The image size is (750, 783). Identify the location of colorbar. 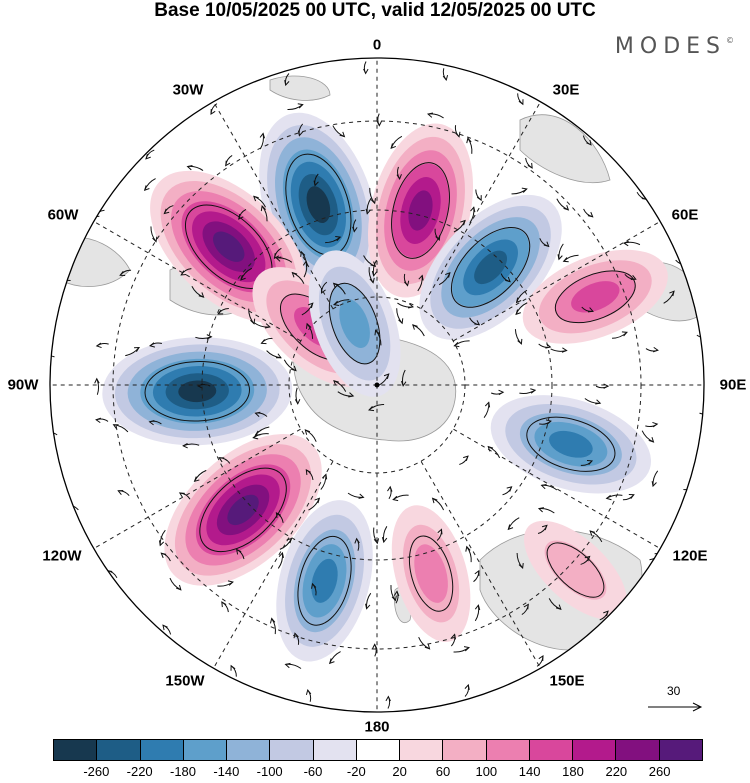
(378, 750).